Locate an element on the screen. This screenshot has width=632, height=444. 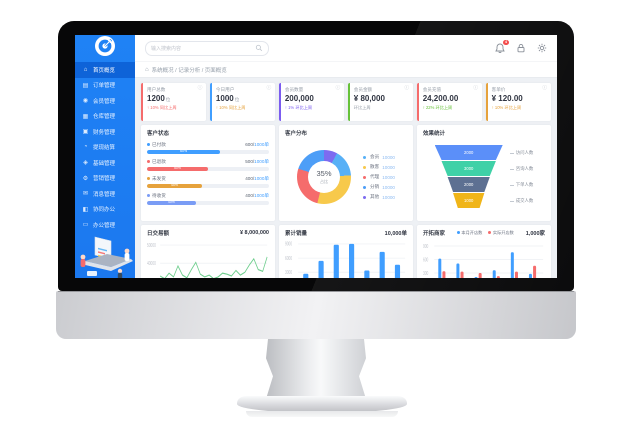
panel-total: 10,000单 is located at coordinates (395, 234).